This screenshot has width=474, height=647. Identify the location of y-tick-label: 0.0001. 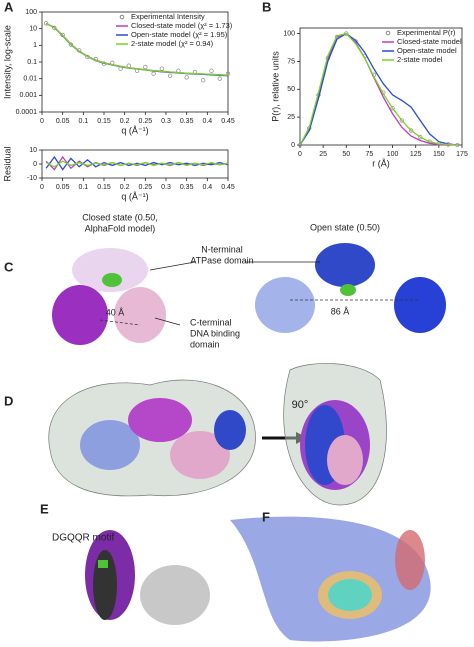
(27, 112).